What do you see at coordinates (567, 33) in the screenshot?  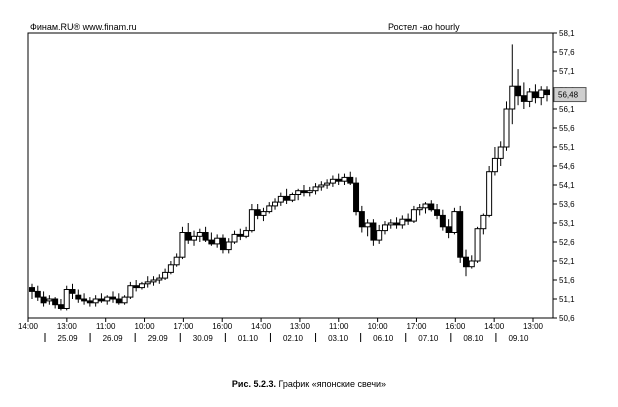 I see `y-tick-label: 58,1` at bounding box center [567, 33].